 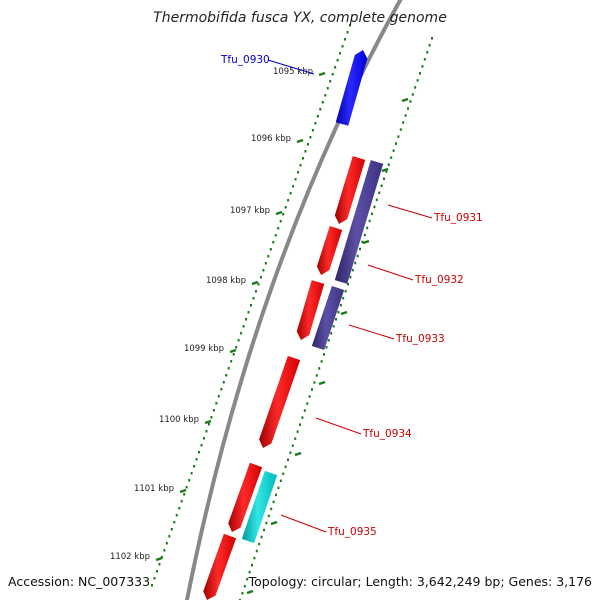 I want to click on gene-label: Tfu_0933, so click(x=420, y=339).